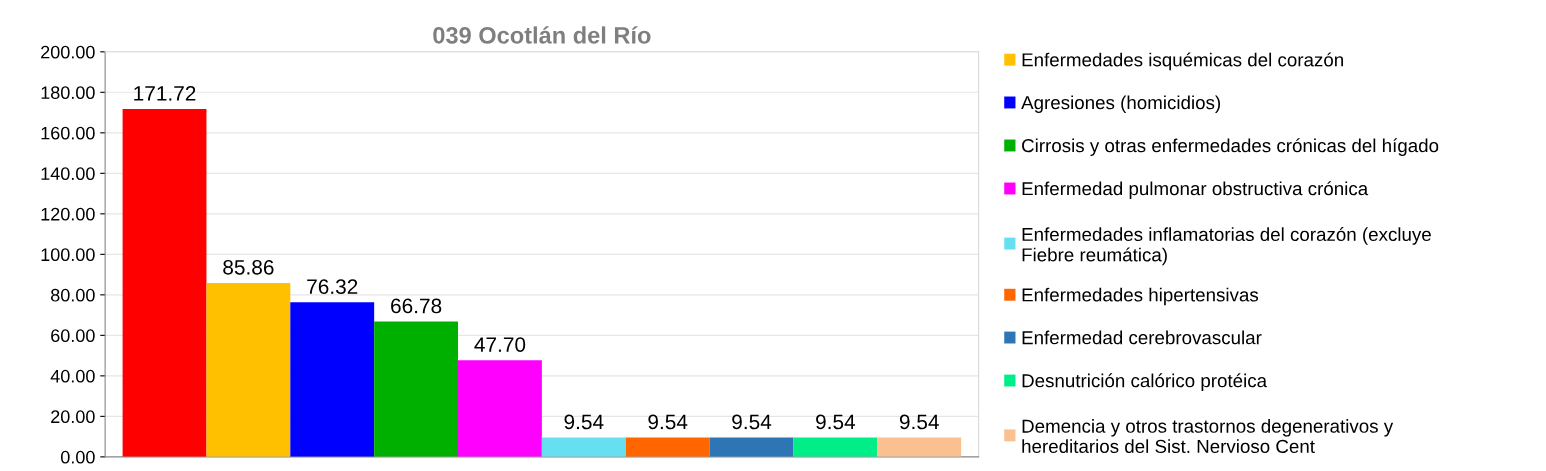 Image resolution: width=1546 pixels, height=471 pixels. Describe the element at coordinates (1208, 436) in the screenshot. I see `legend-label: Demencia y otros trastornos degenerativos y hereditarios del Sist. Nervioso Cent` at that location.